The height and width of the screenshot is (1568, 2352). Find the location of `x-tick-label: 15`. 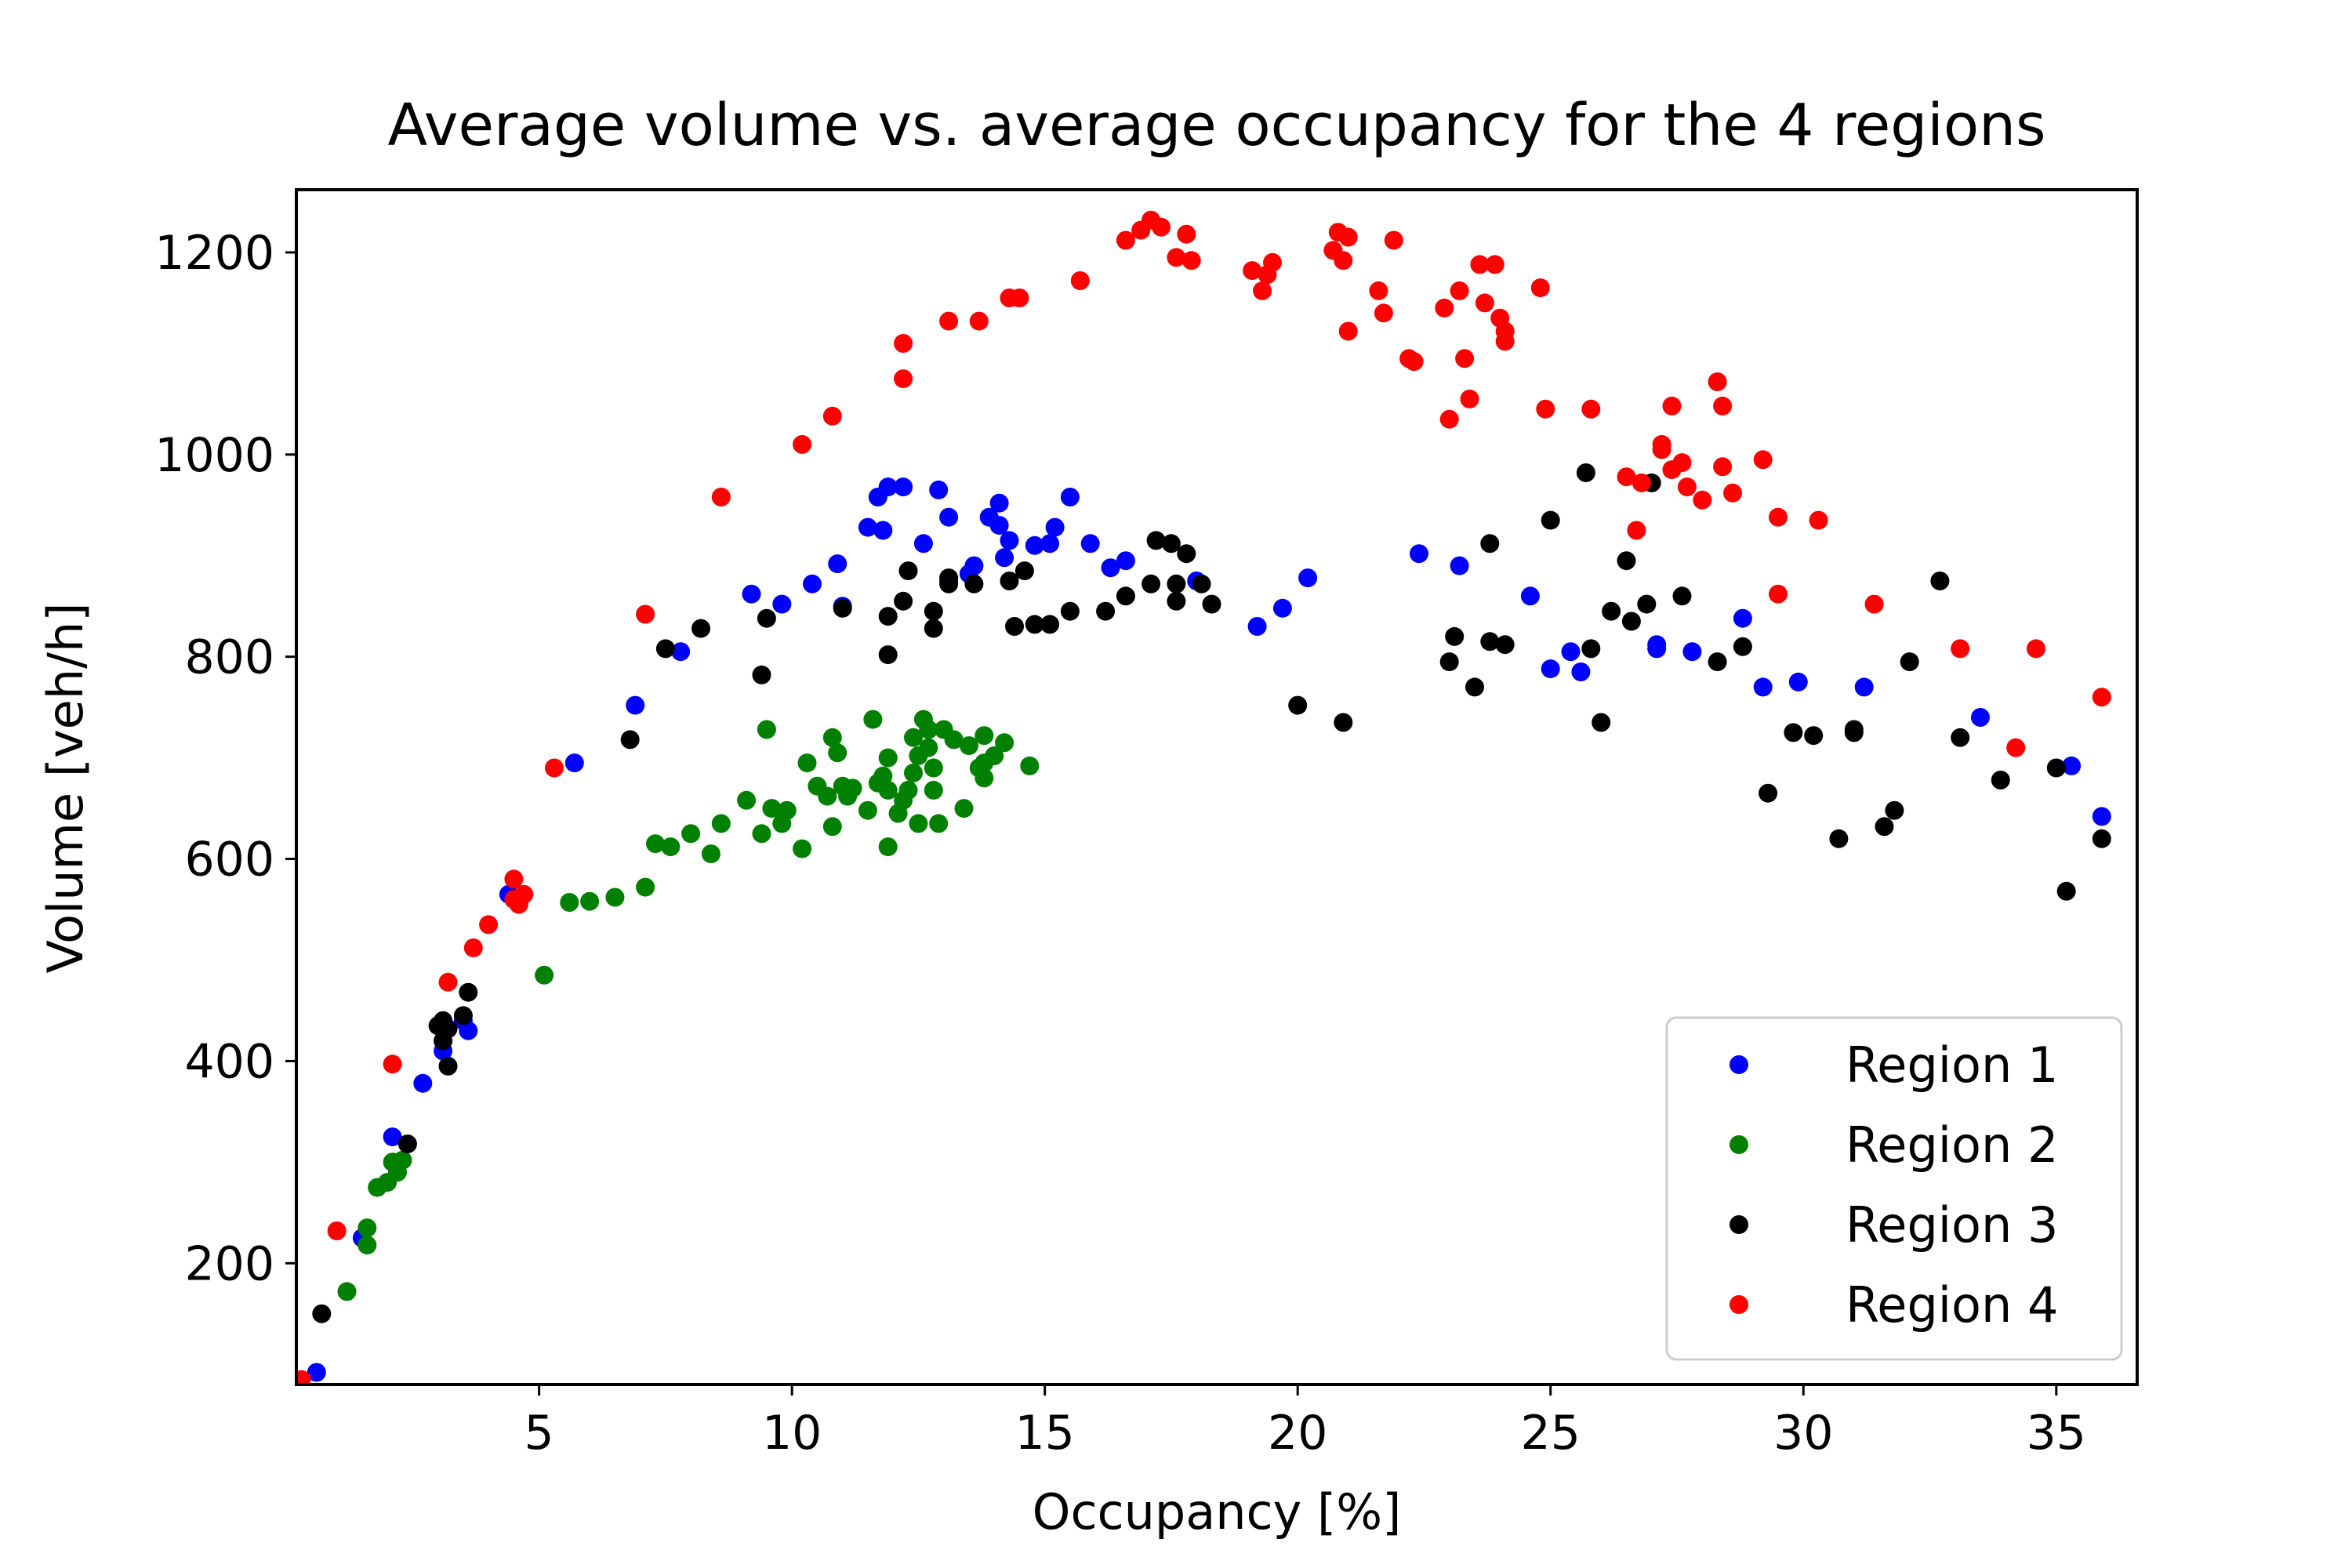

x-tick-label: 15 is located at coordinates (1045, 1433).